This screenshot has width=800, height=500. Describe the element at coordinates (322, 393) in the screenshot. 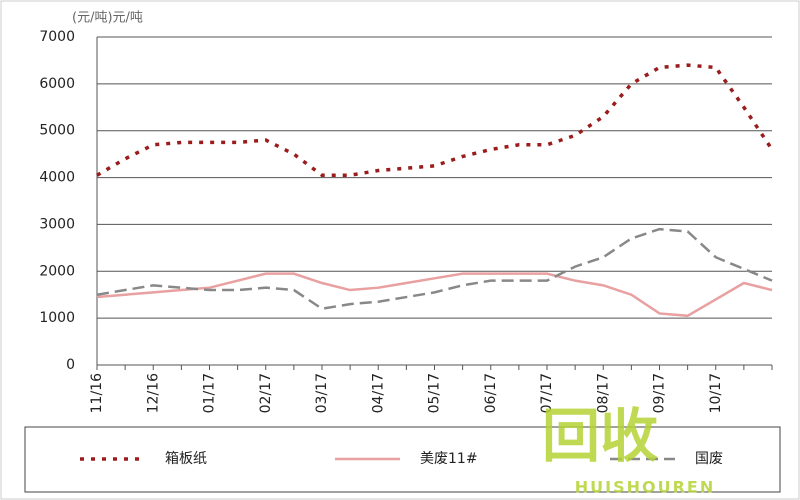

I see `x-tick-label: 03/17` at that location.